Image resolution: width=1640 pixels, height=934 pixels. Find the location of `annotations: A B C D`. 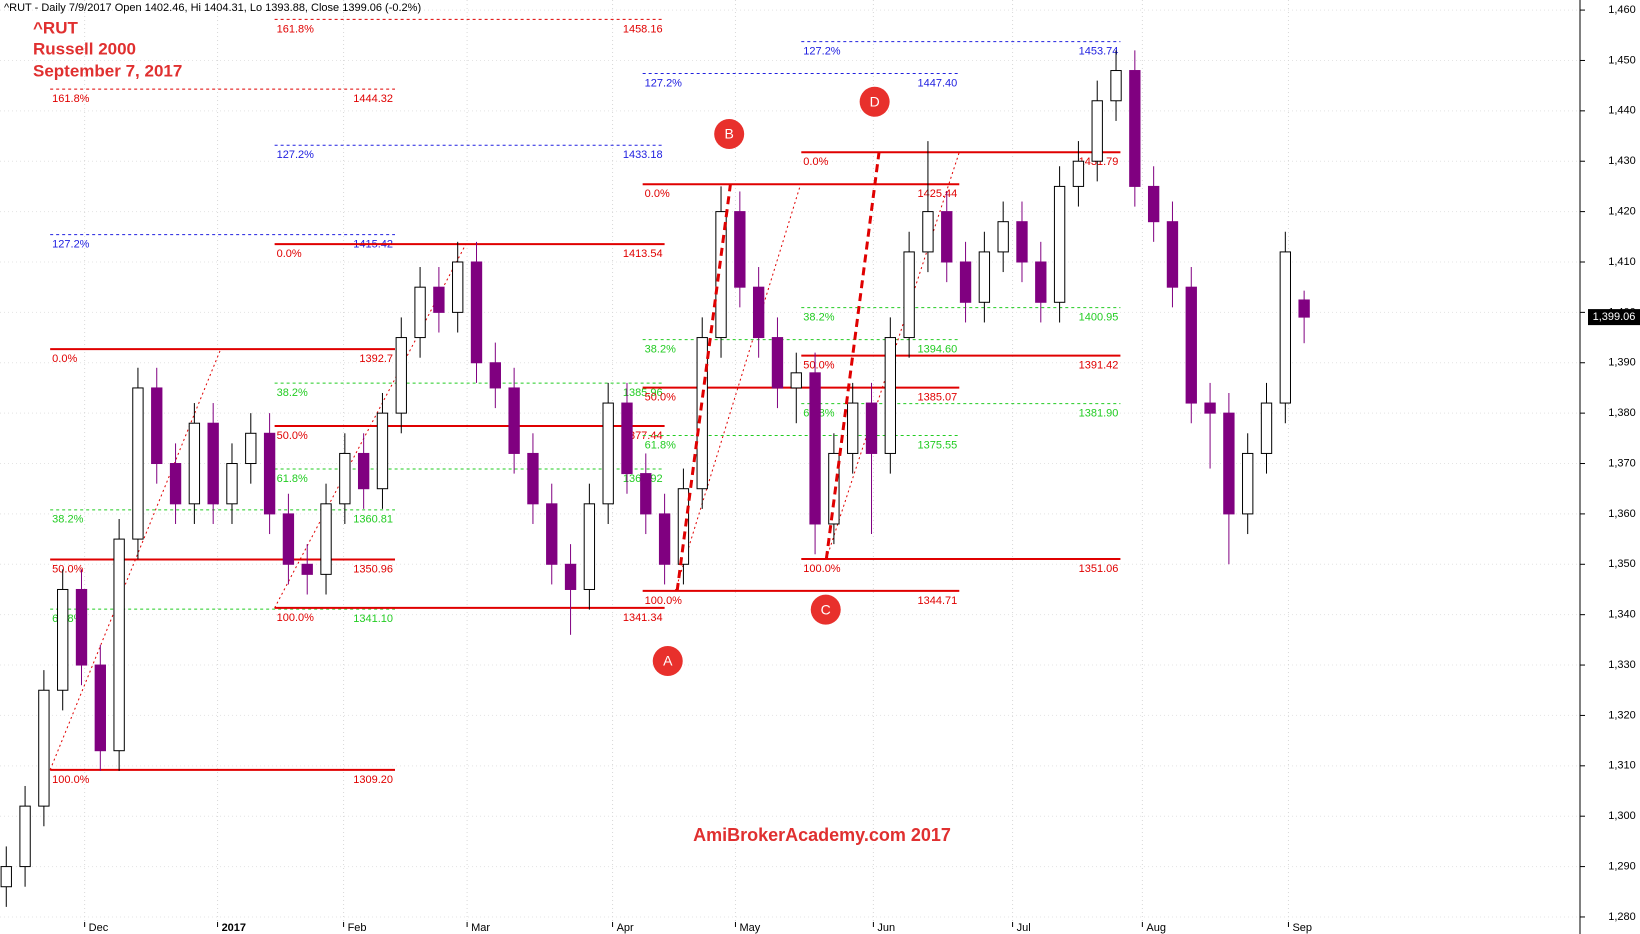

annotations: A B C D is located at coordinates (771, 381).